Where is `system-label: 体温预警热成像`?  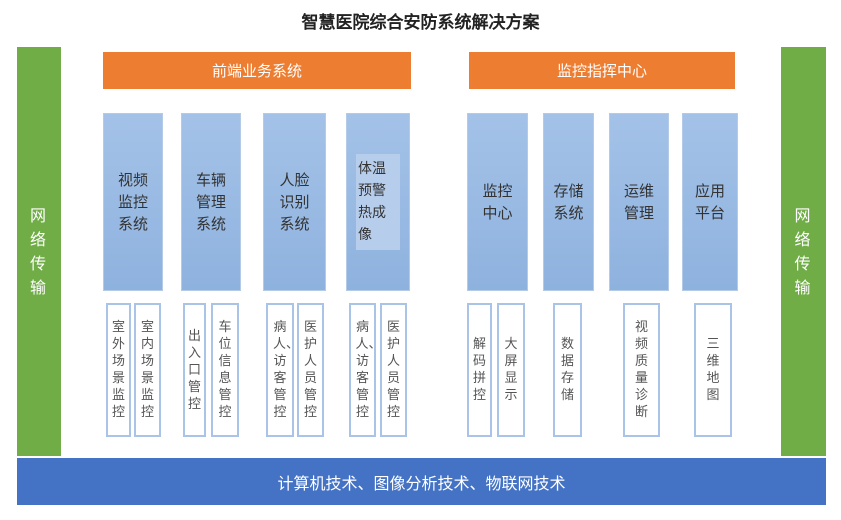 system-label: 体温预警热成像 is located at coordinates (378, 202).